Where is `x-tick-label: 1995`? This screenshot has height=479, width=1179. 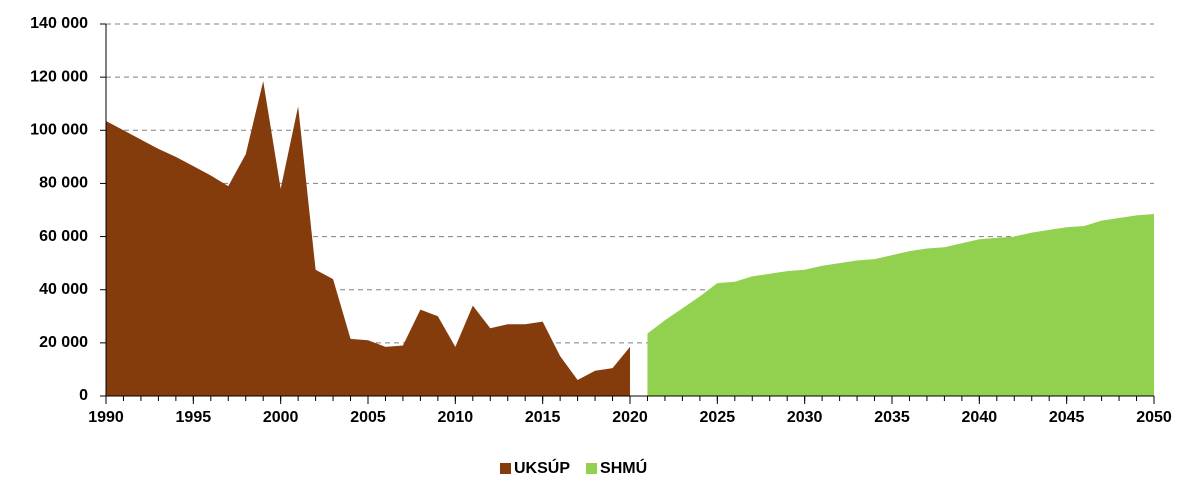 x-tick-label: 1995 is located at coordinates (194, 417).